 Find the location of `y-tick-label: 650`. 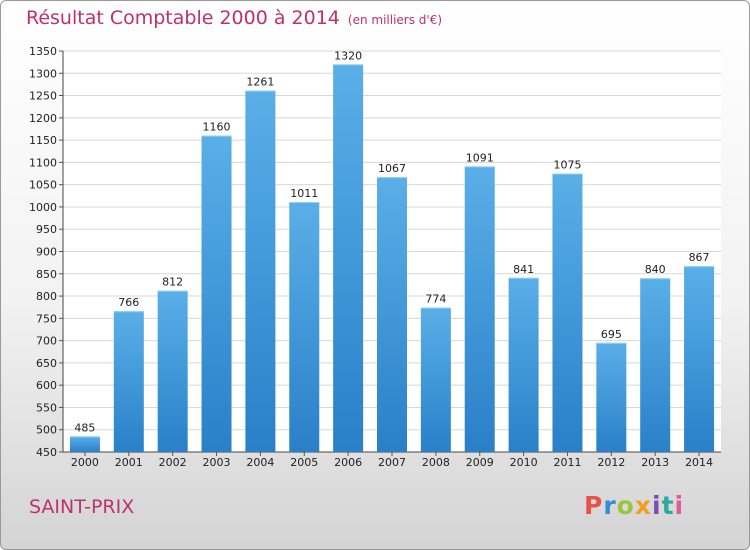

y-tick-label: 650 is located at coordinates (46, 363).